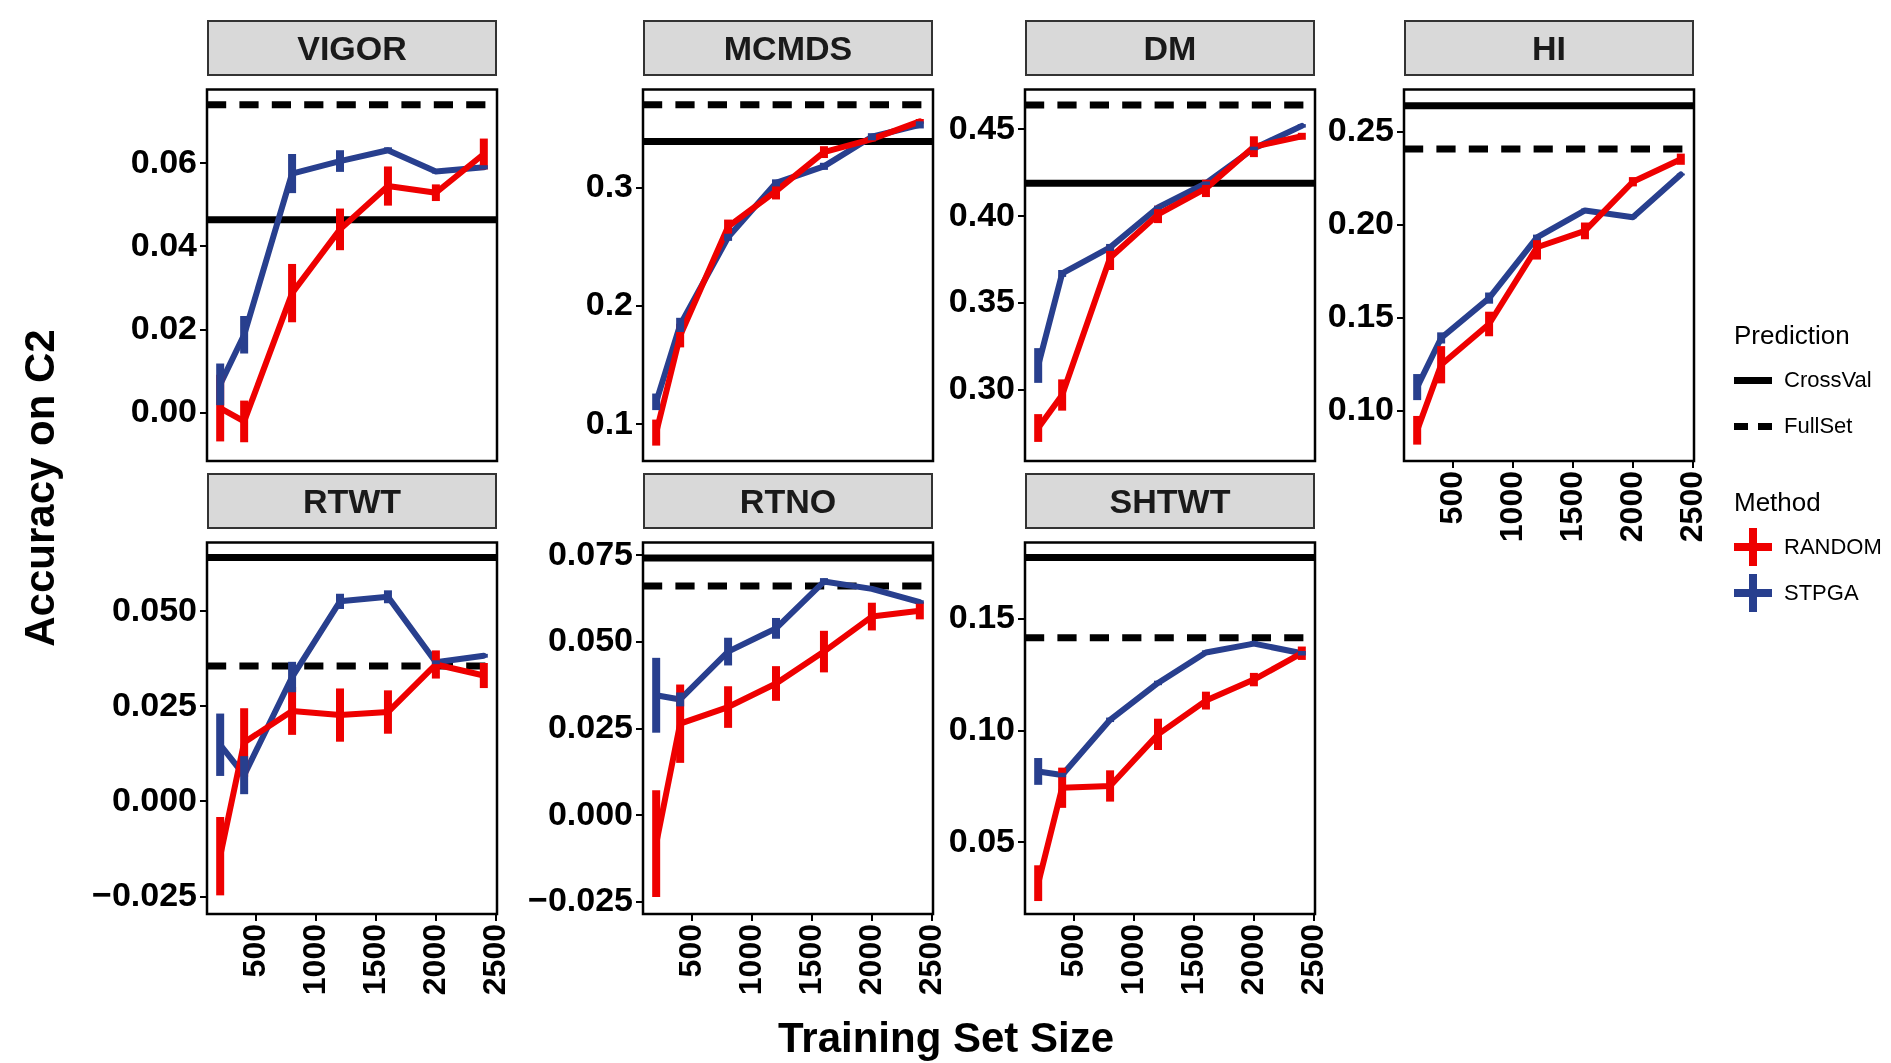 This screenshot has width=1891, height=1063. I want to click on text: Method, so click(1778, 502).